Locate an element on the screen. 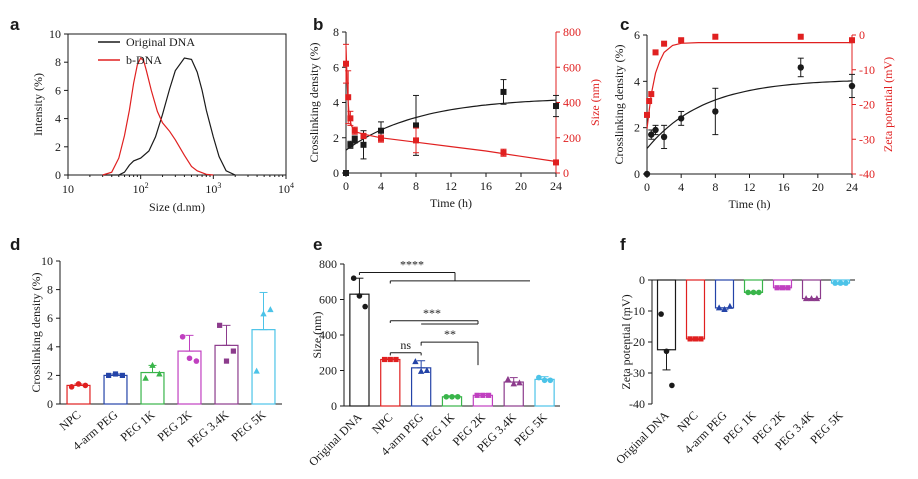  x-tick-label: 16 is located at coordinates (784, 187).